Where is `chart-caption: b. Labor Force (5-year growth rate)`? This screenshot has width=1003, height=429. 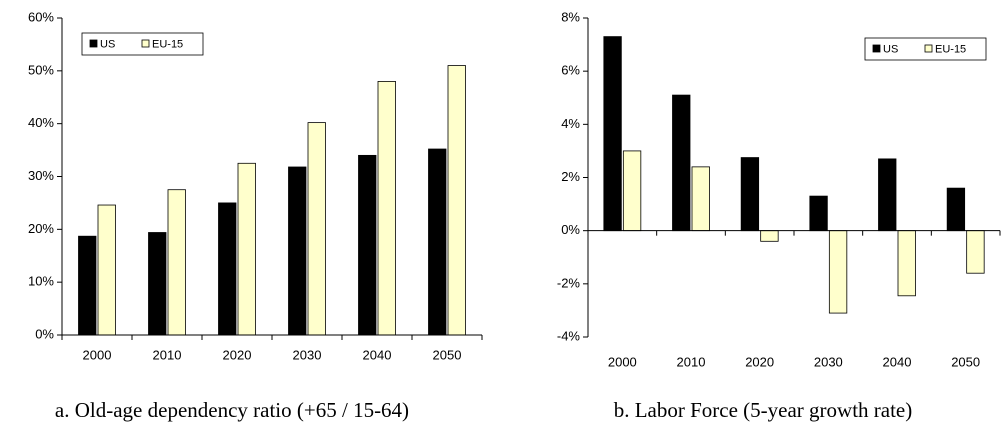
chart-caption: b. Labor Force (5-year growth rate) is located at coordinates (763, 410).